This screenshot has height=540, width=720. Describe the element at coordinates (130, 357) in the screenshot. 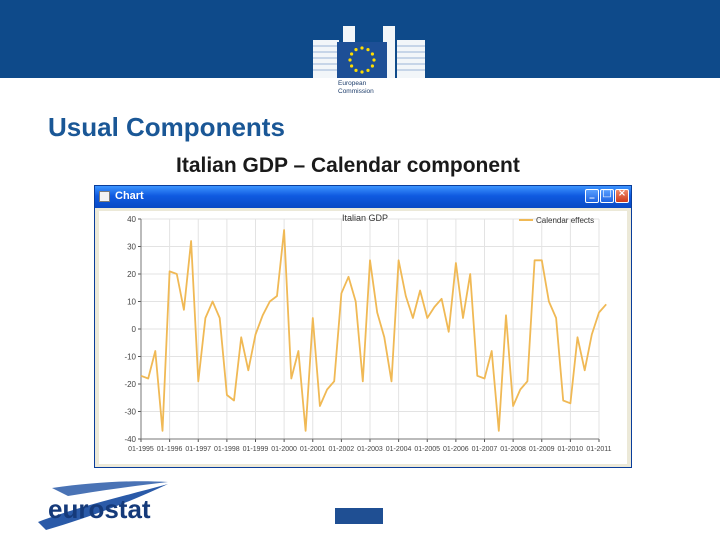

I see `y-tick-label: -10` at that location.